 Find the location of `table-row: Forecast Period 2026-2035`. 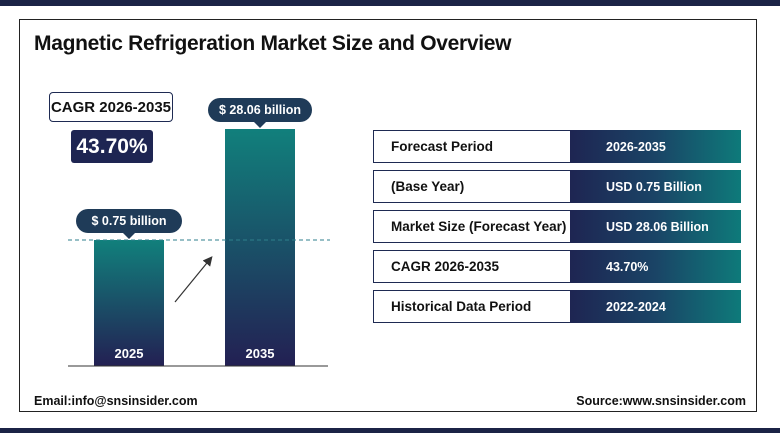

table-row: Forecast Period 2026-2035 is located at coordinates (557, 146).